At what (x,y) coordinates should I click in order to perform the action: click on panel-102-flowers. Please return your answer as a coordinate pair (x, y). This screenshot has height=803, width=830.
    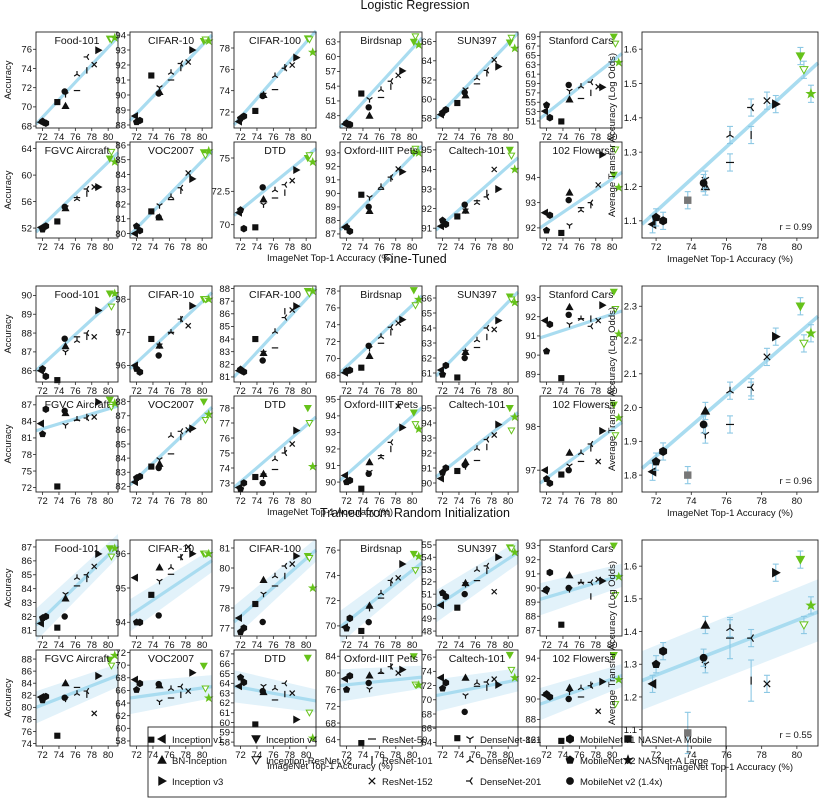
    Looking at the image, I should click on (580, 445).